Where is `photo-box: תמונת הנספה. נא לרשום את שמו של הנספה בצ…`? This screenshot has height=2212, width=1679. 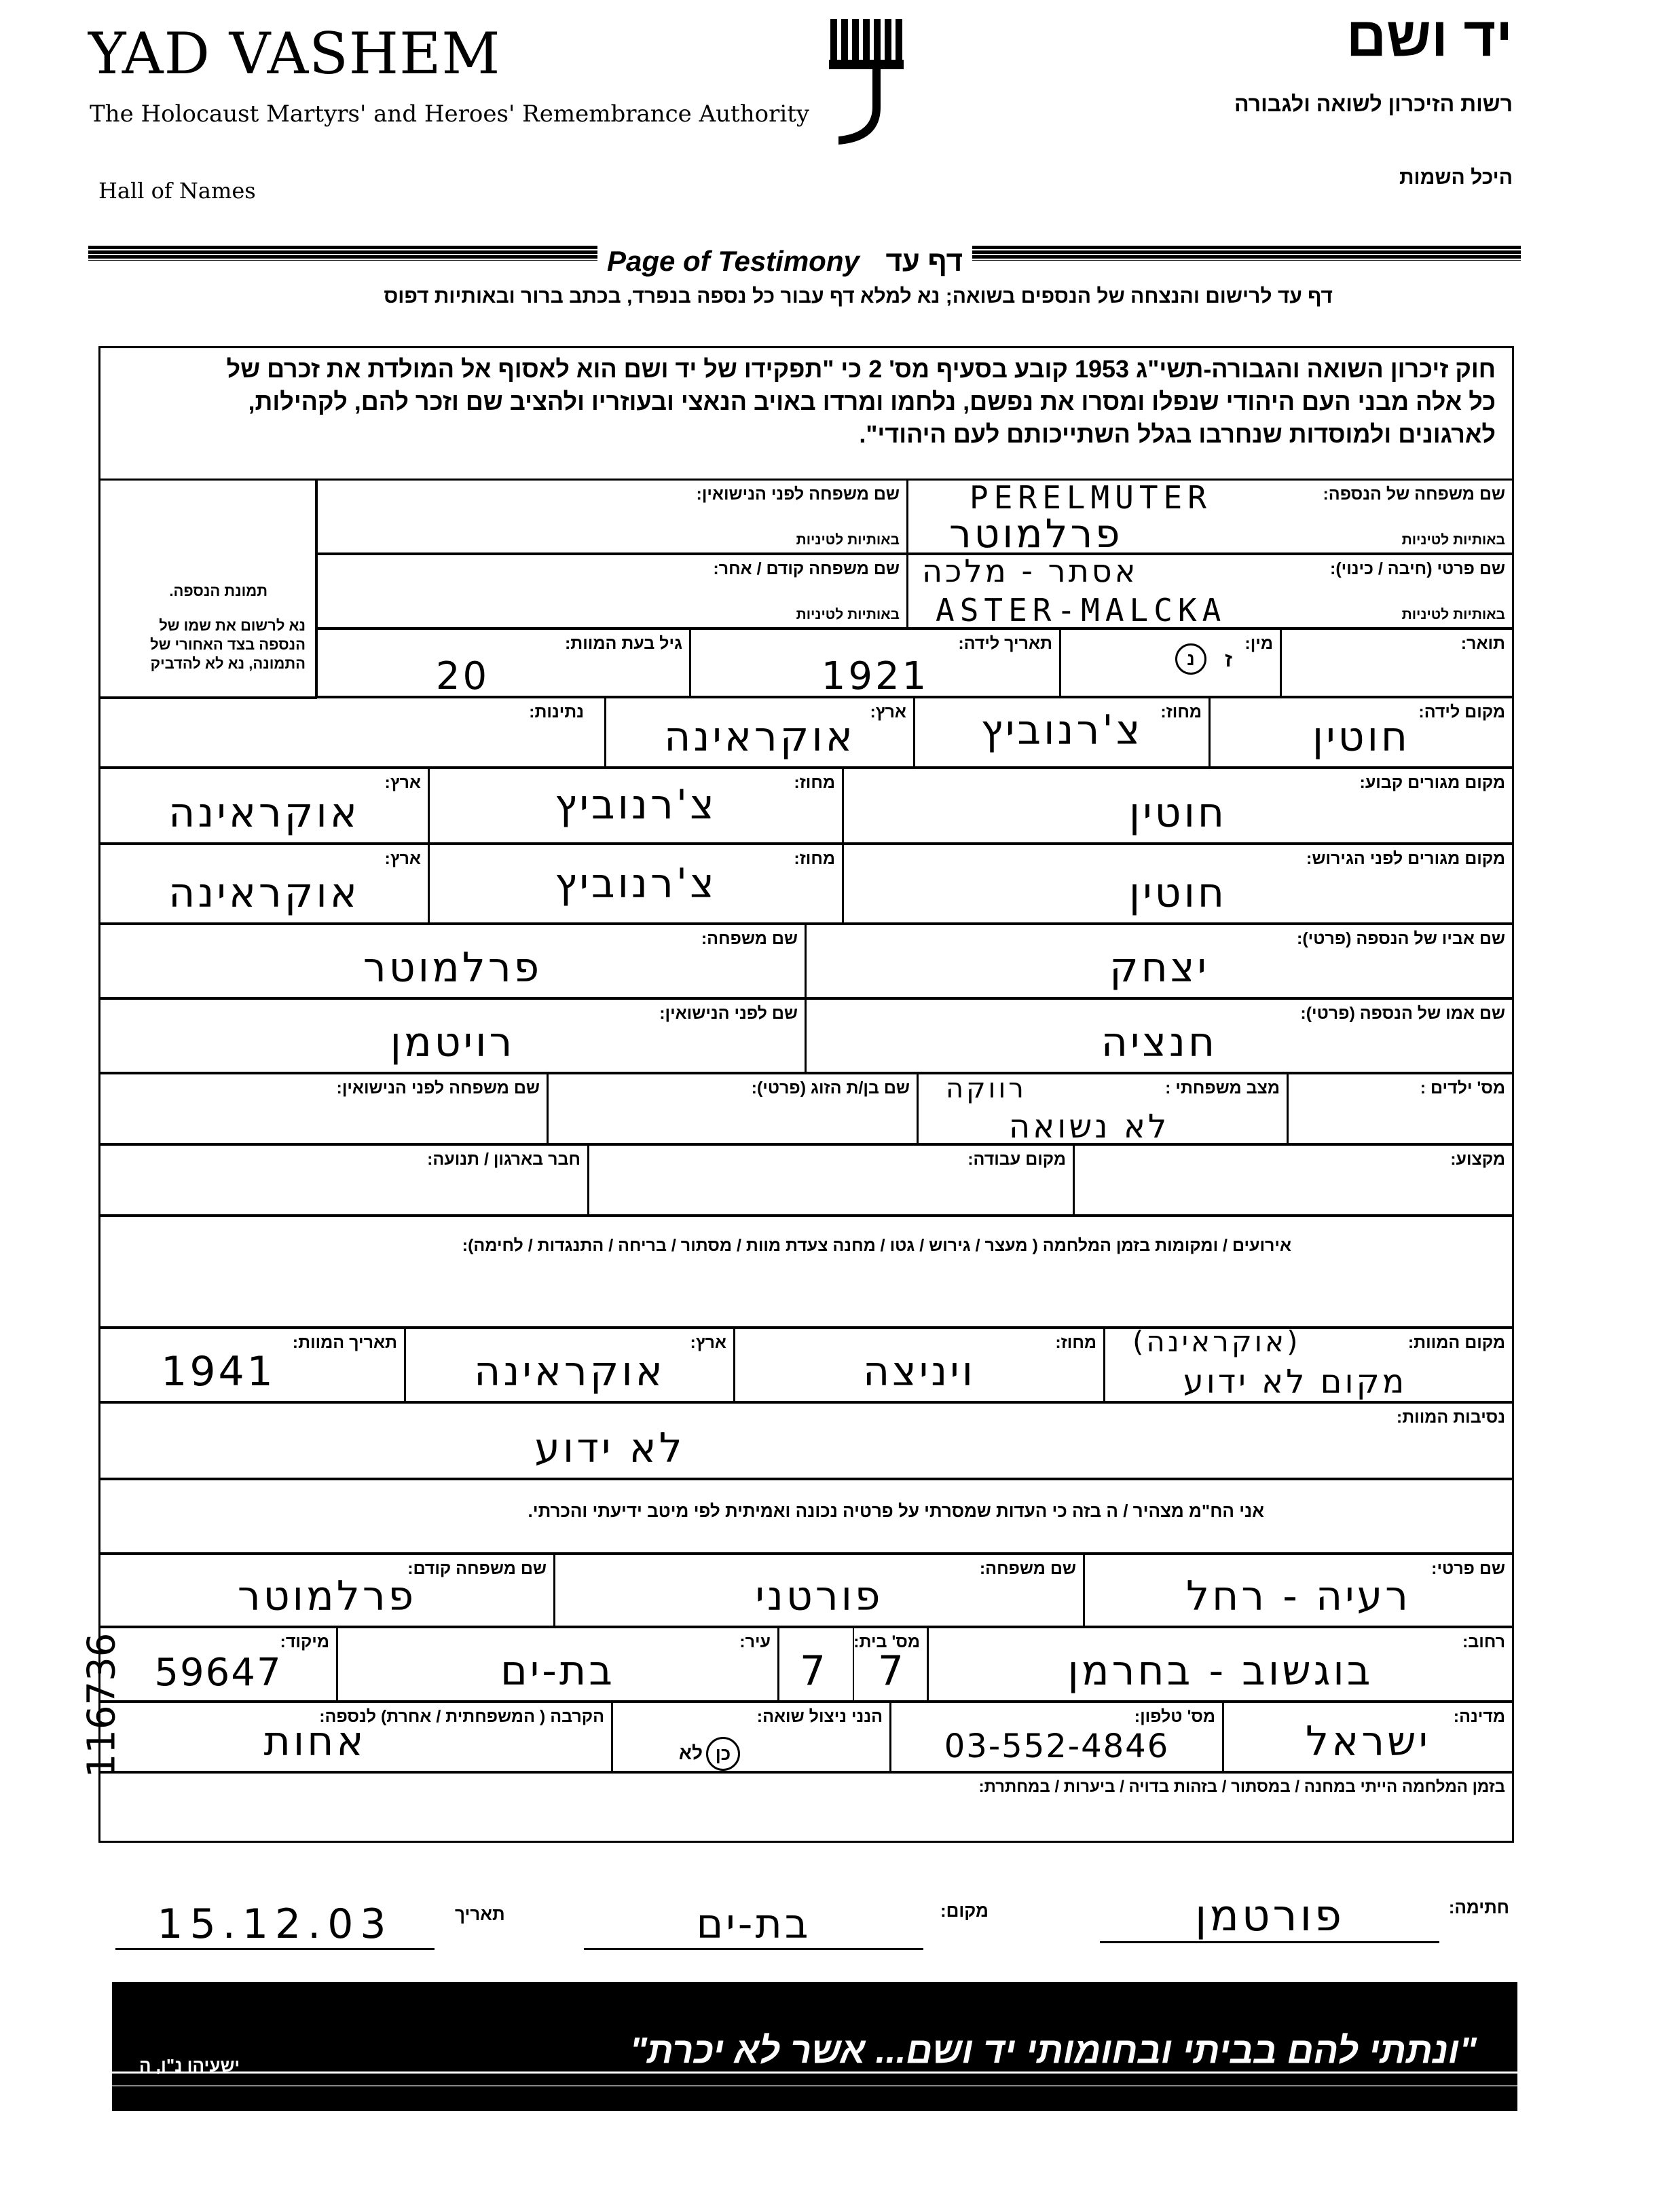 photo-box: תמונת הנספה. נא לרשום את שמו של הנספה בצ… is located at coordinates (207, 589).